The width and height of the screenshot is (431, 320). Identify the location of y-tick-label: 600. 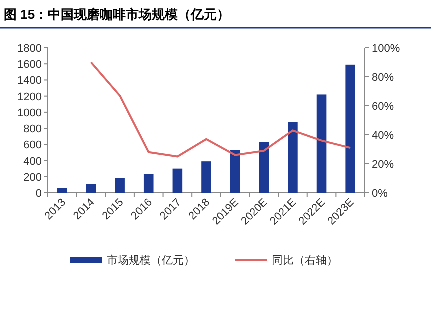
(33, 146).